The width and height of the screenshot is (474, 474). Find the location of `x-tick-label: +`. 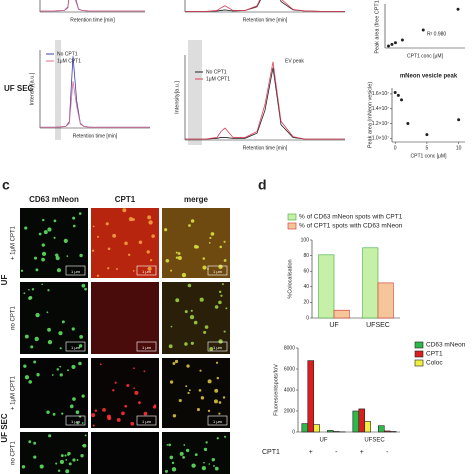

x-tick-label: + is located at coordinates (362, 452).